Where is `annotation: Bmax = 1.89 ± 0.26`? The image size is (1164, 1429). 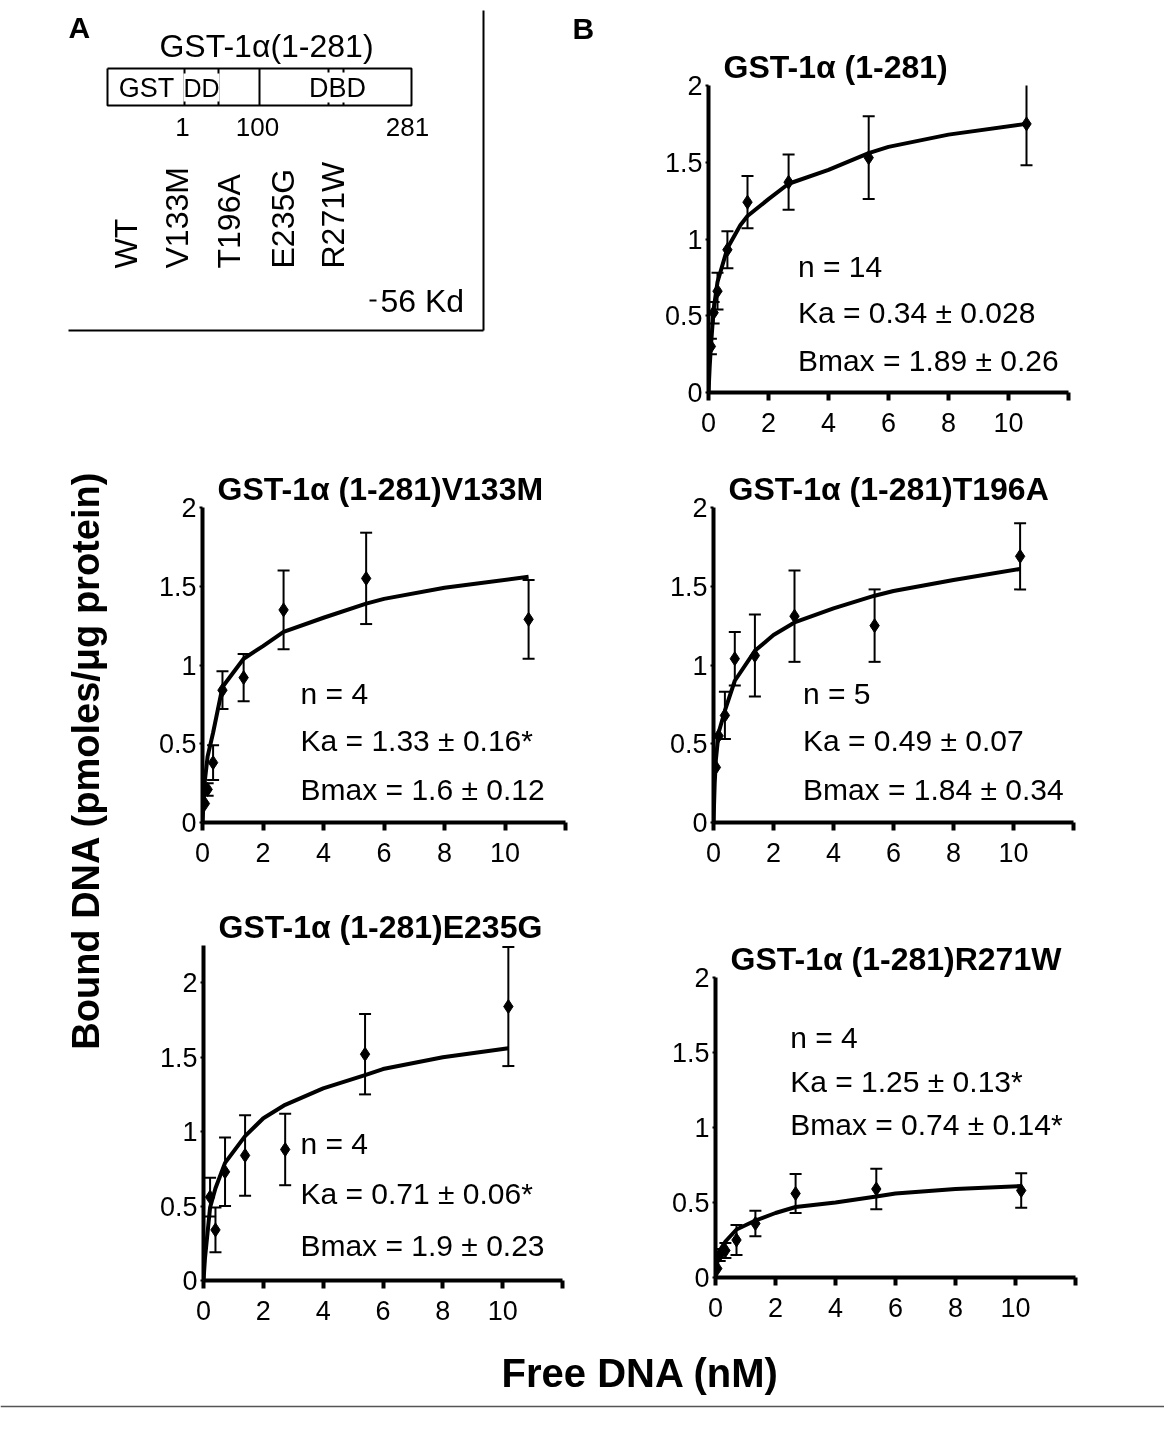
annotation: Bmax = 1.89 ± 0.26 is located at coordinates (928, 360).